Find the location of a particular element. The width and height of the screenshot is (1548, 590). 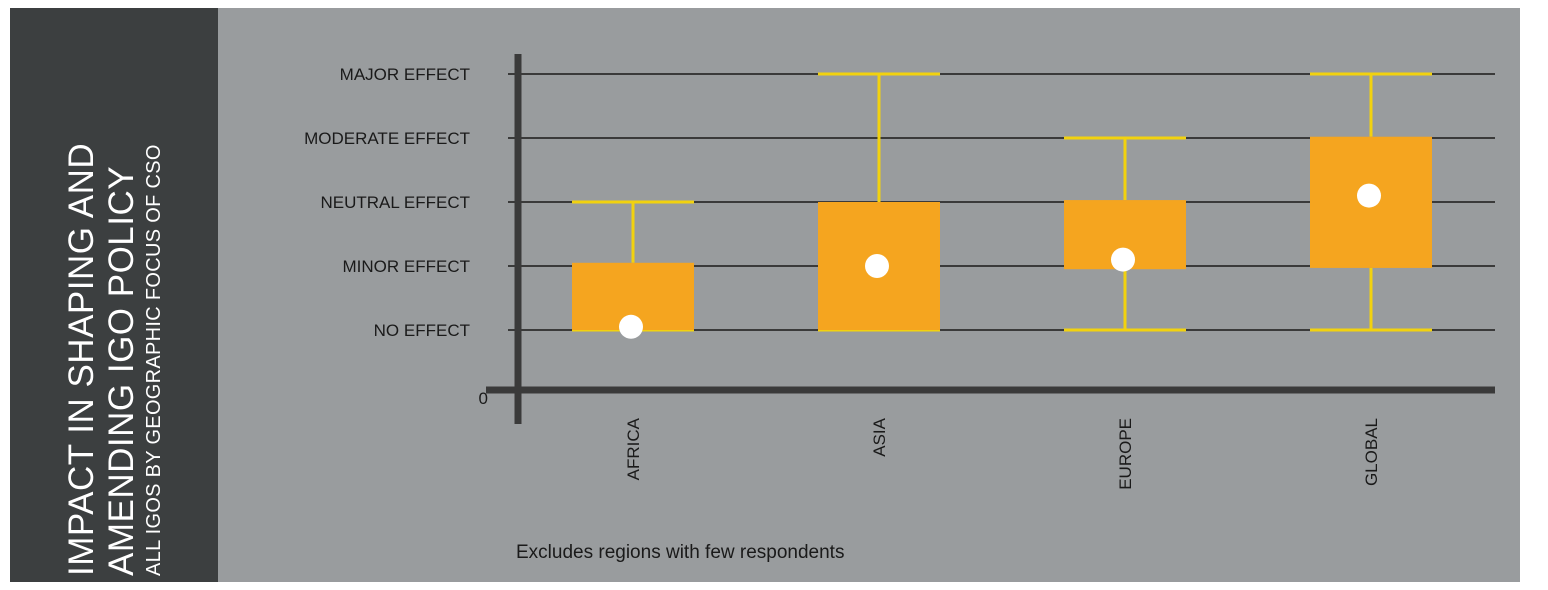

x-tick-label: AFRICA is located at coordinates (633, 448).